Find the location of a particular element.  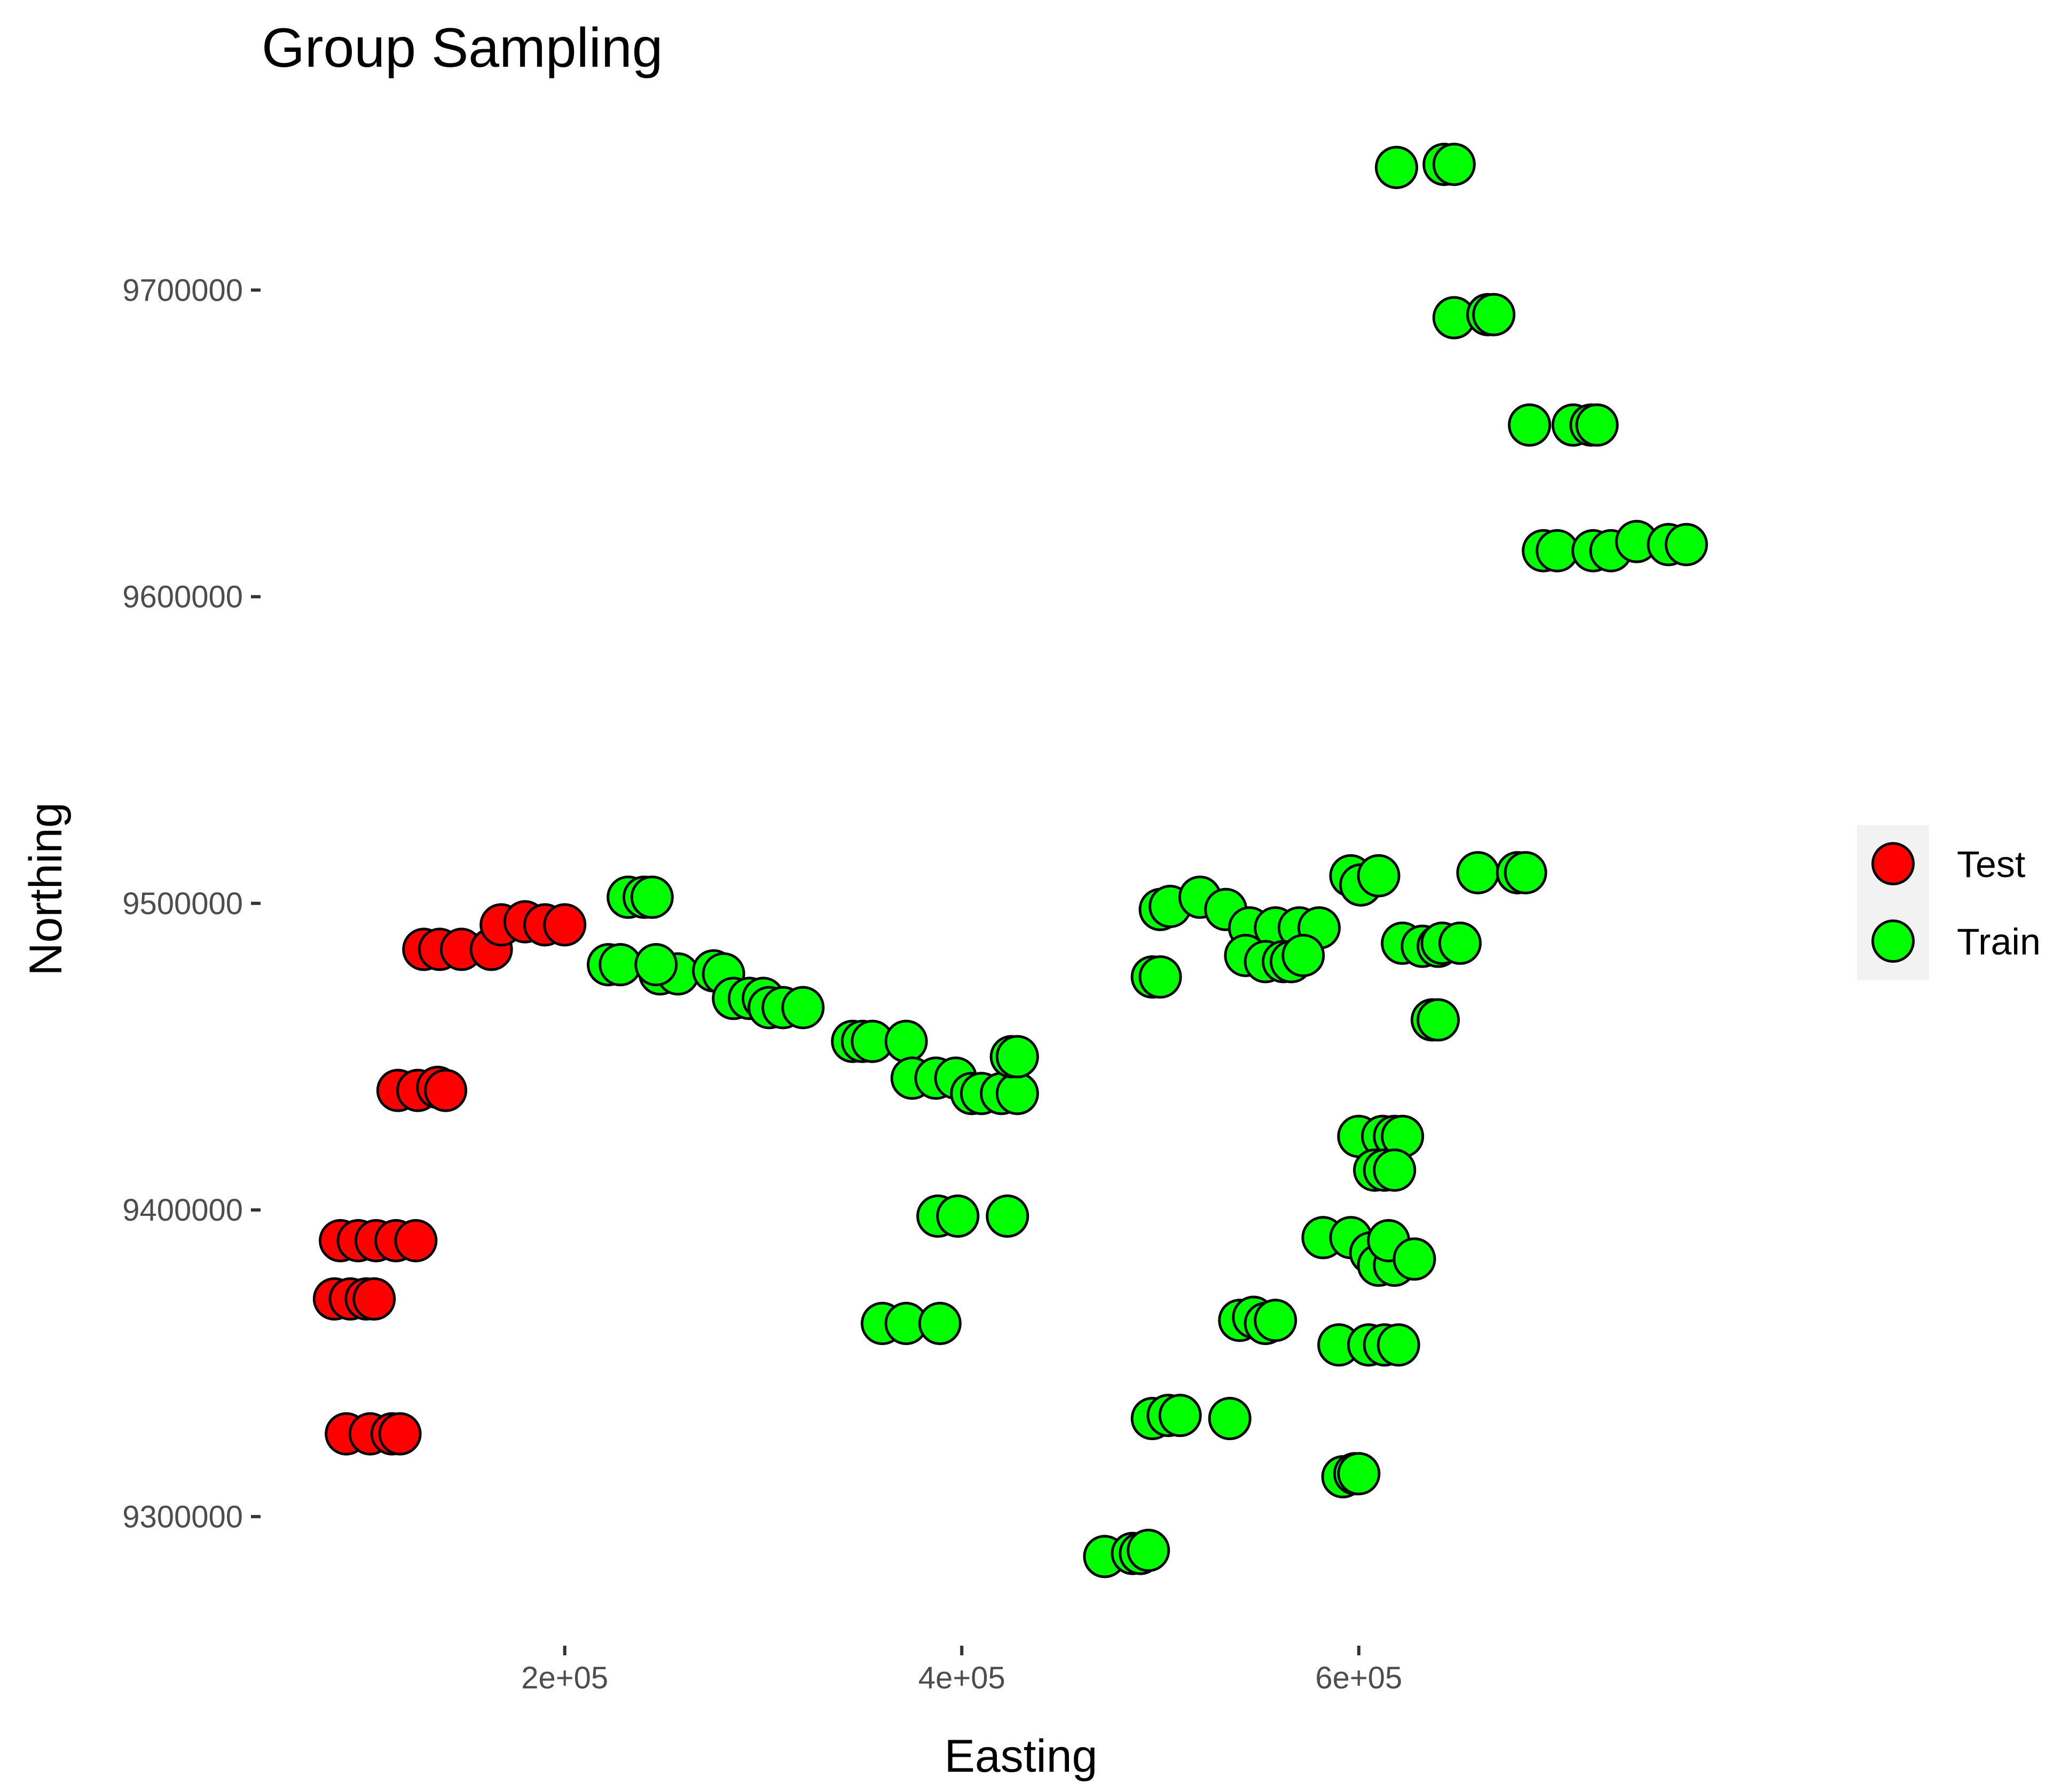

legend-key-test is located at coordinates (1893, 863).